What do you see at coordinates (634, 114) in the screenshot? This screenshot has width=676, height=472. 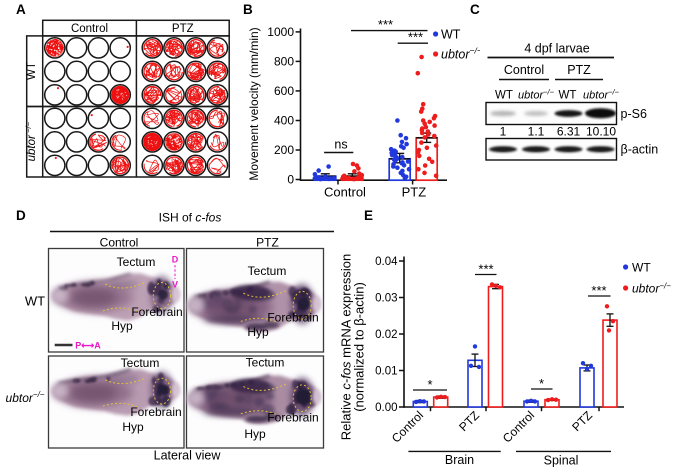 I see `svg-text: p-S6` at bounding box center [634, 114].